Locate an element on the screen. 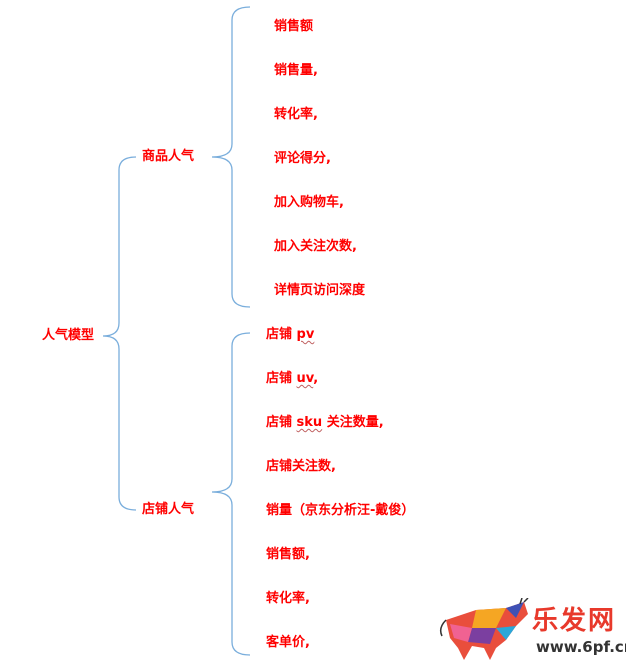  leaf-item: 详情页访问深度 is located at coordinates (320, 290).